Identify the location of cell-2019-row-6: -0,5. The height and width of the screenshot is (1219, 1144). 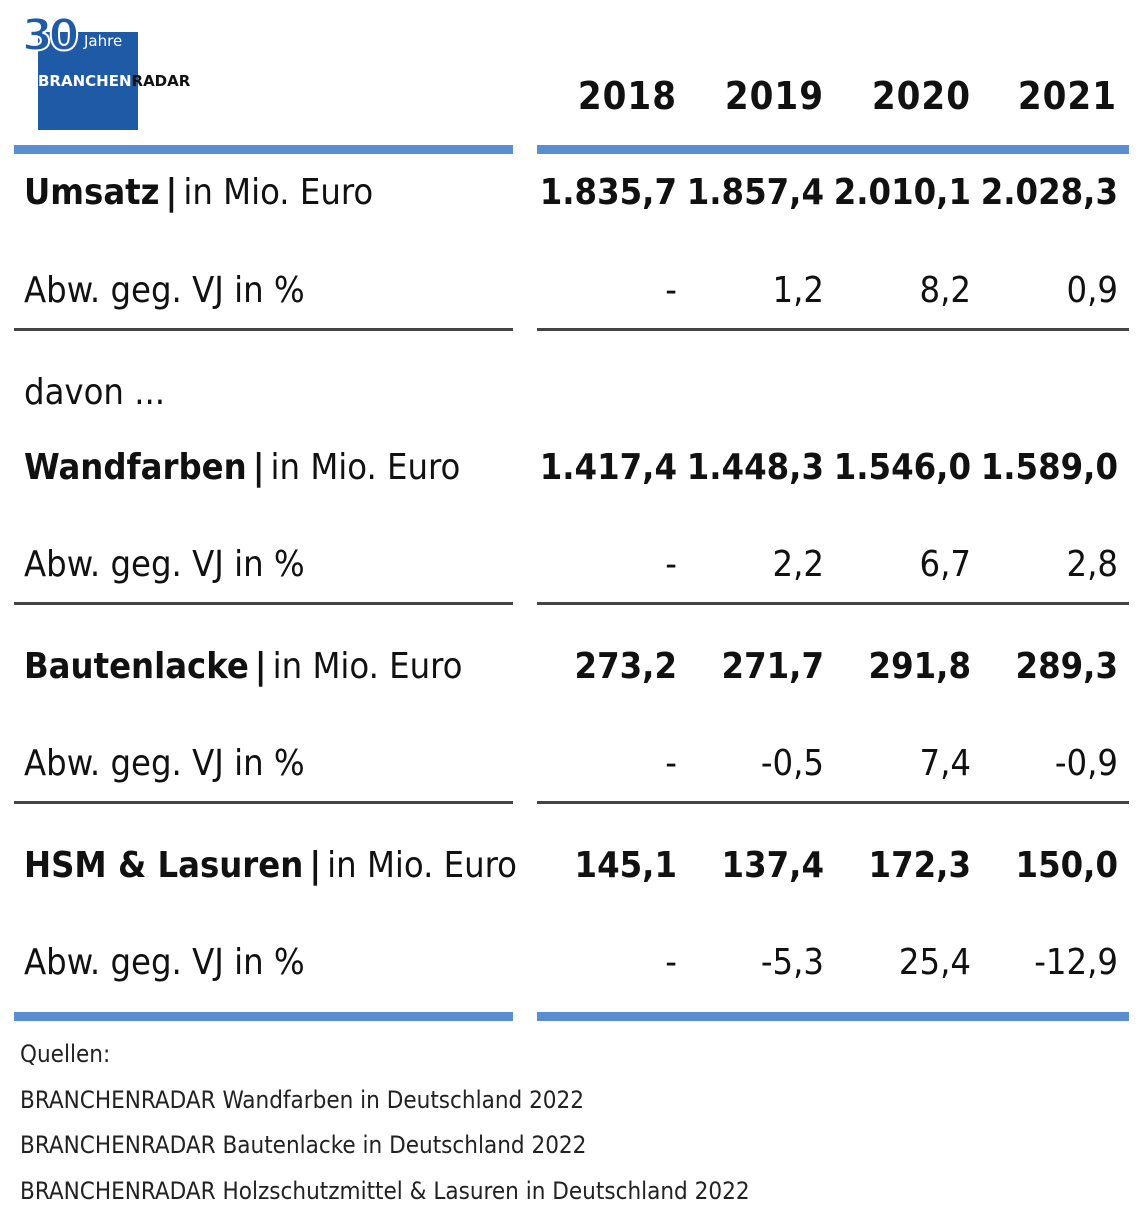
(792, 763).